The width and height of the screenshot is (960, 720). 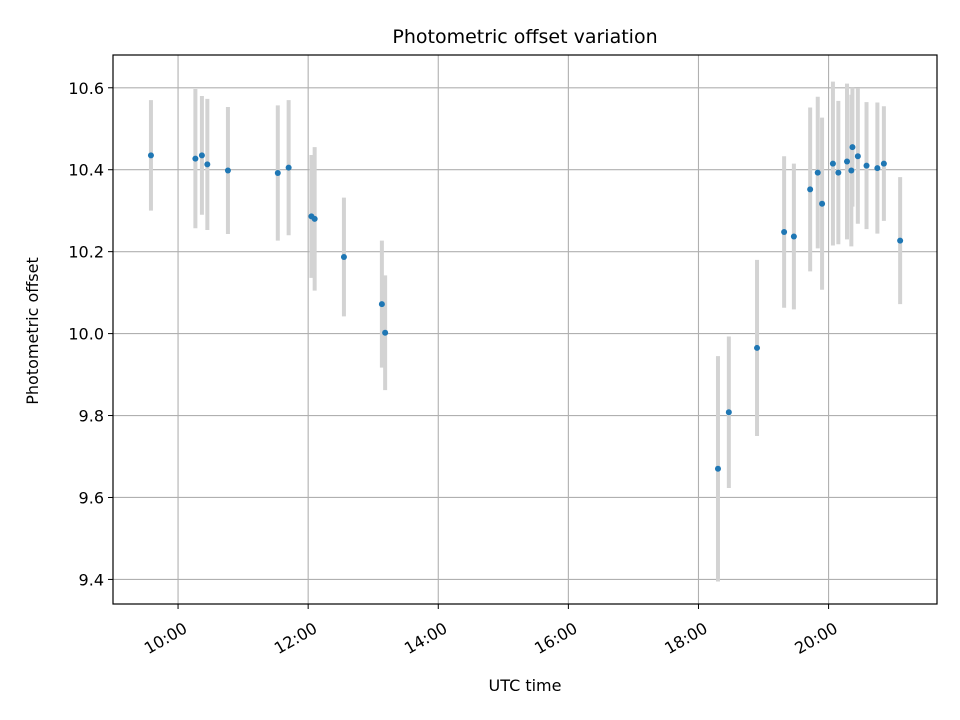 I want to click on chart-title: Photometric offset variation, so click(x=524, y=37).